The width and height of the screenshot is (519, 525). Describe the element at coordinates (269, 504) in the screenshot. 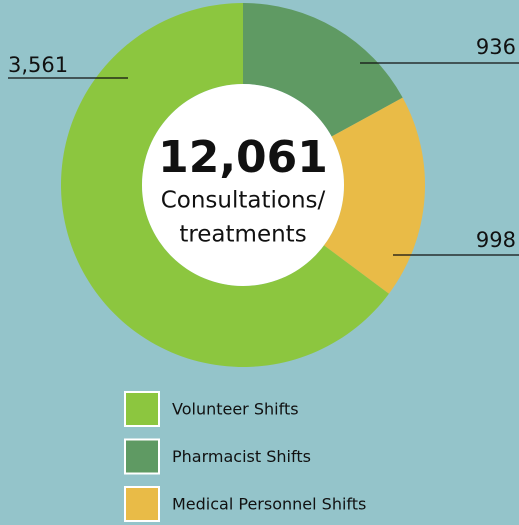

I see `legend-label: Medical Personnel Shifts` at that location.